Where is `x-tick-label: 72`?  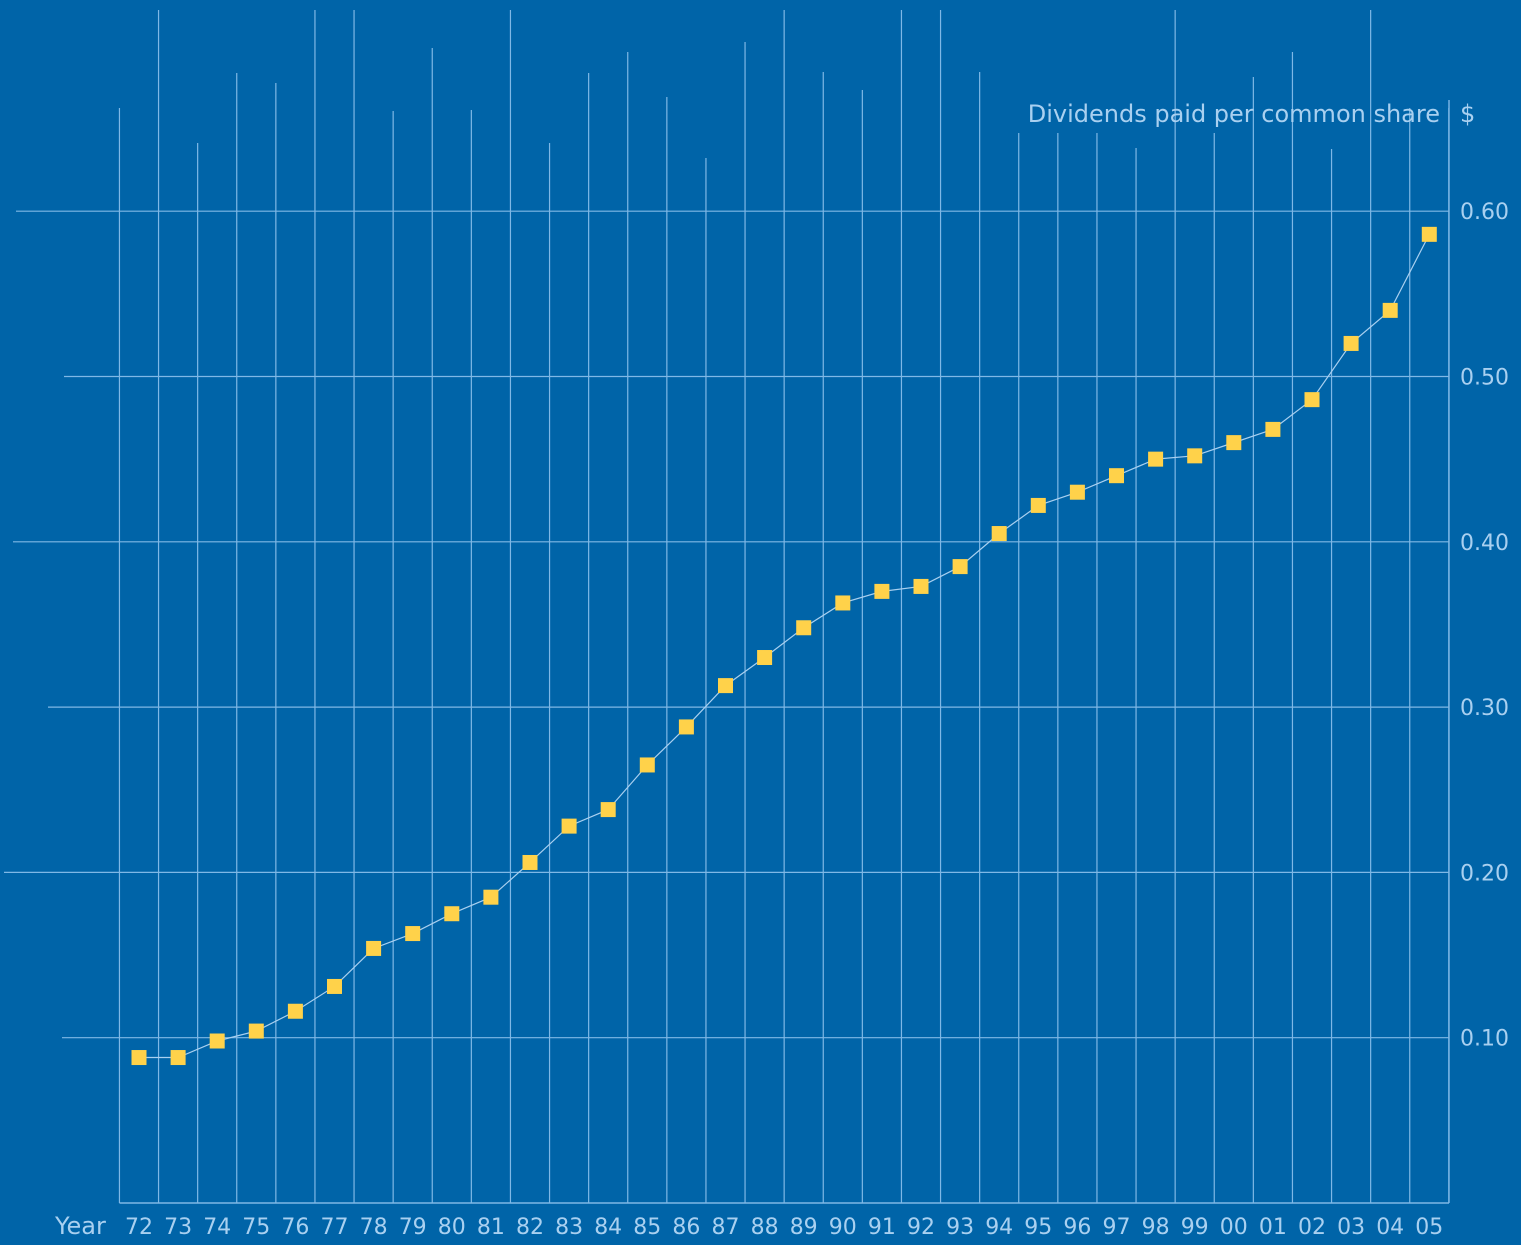 x-tick-label: 72 is located at coordinates (139, 1227).